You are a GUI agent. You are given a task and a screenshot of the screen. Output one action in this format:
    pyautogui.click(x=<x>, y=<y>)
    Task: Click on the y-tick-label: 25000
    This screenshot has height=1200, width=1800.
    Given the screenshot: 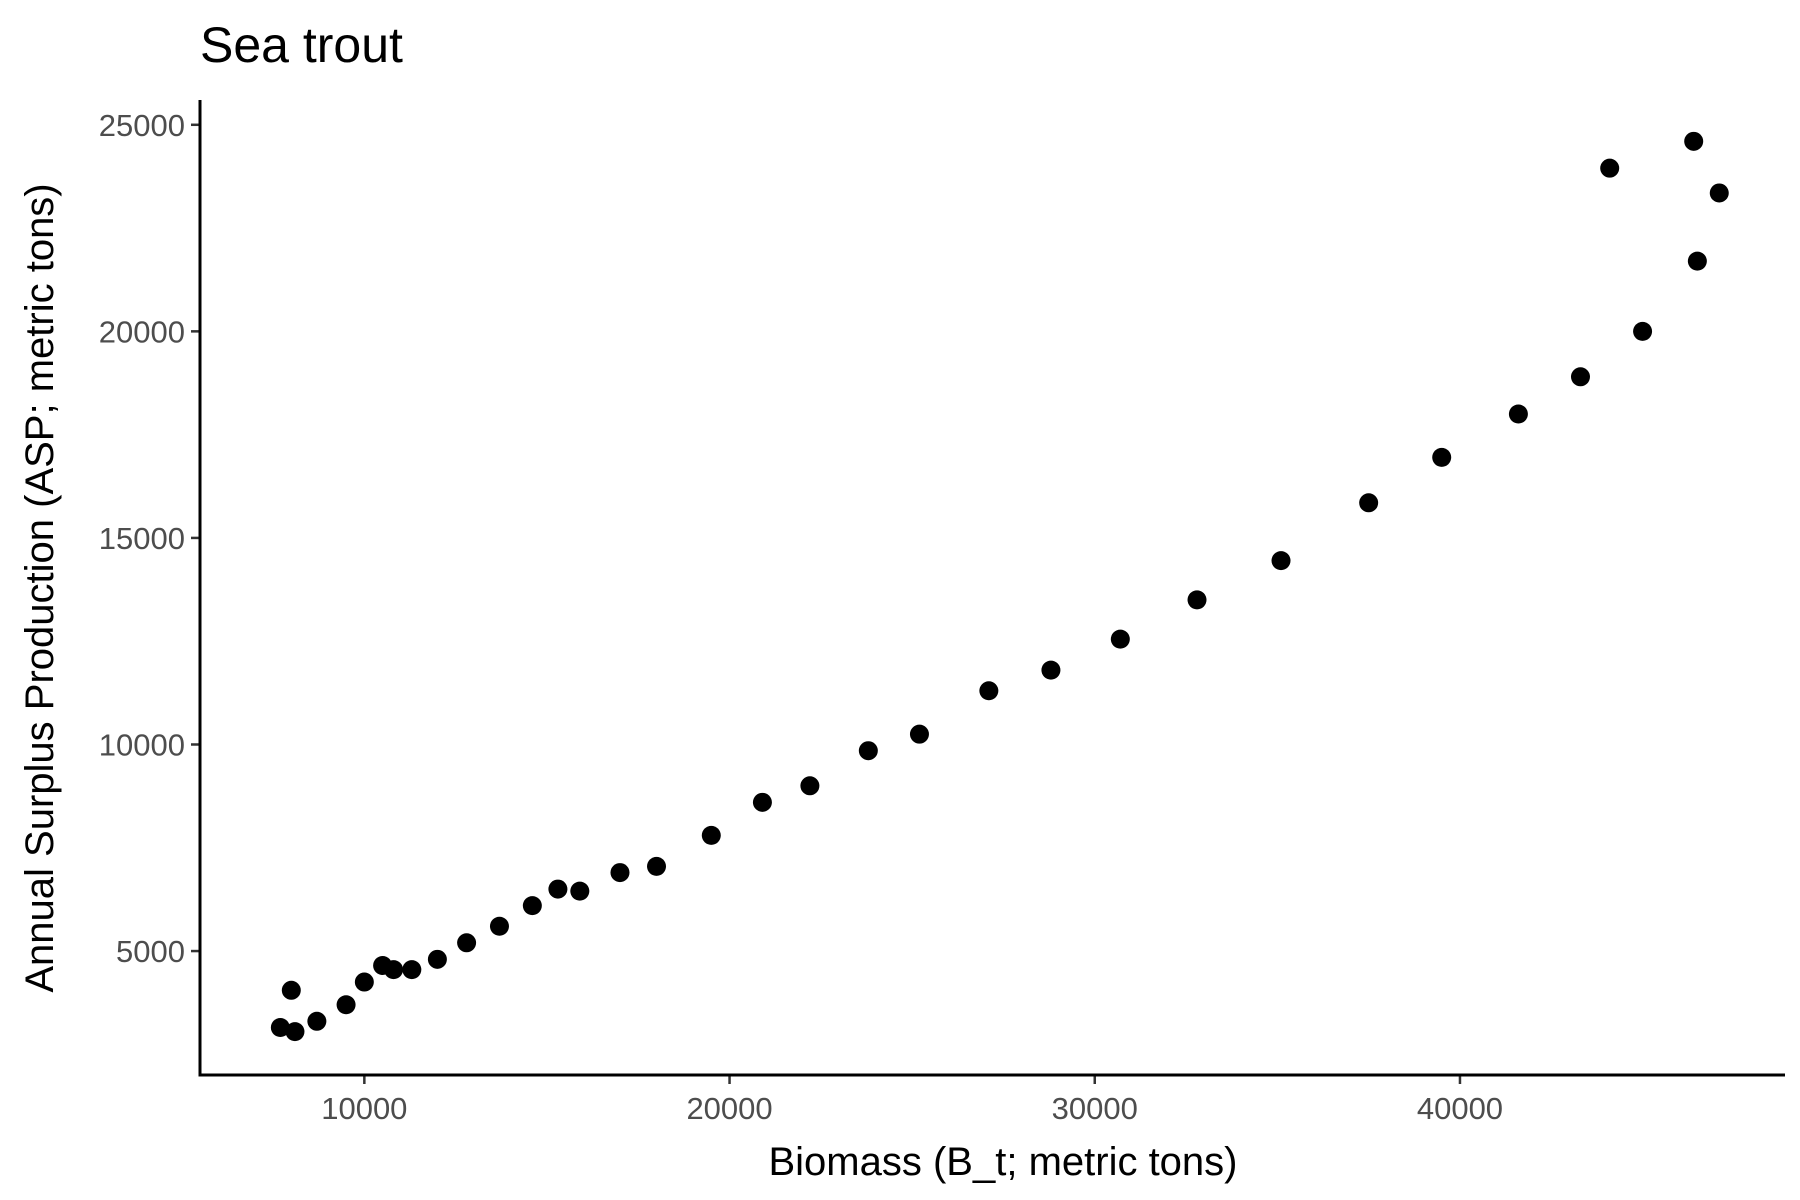 What is the action you would take?
    pyautogui.click(x=142, y=125)
    